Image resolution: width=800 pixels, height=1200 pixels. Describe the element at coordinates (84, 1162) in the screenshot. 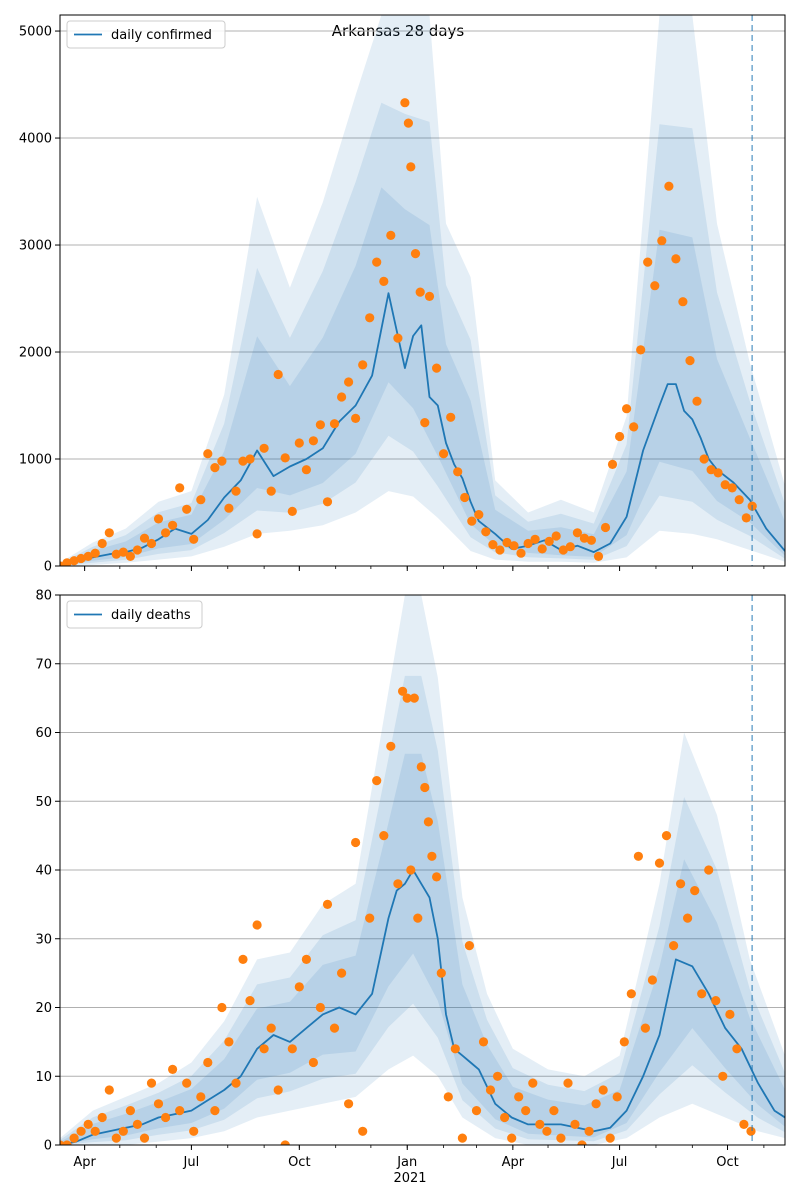

I see `x-tick-label: Apr` at that location.